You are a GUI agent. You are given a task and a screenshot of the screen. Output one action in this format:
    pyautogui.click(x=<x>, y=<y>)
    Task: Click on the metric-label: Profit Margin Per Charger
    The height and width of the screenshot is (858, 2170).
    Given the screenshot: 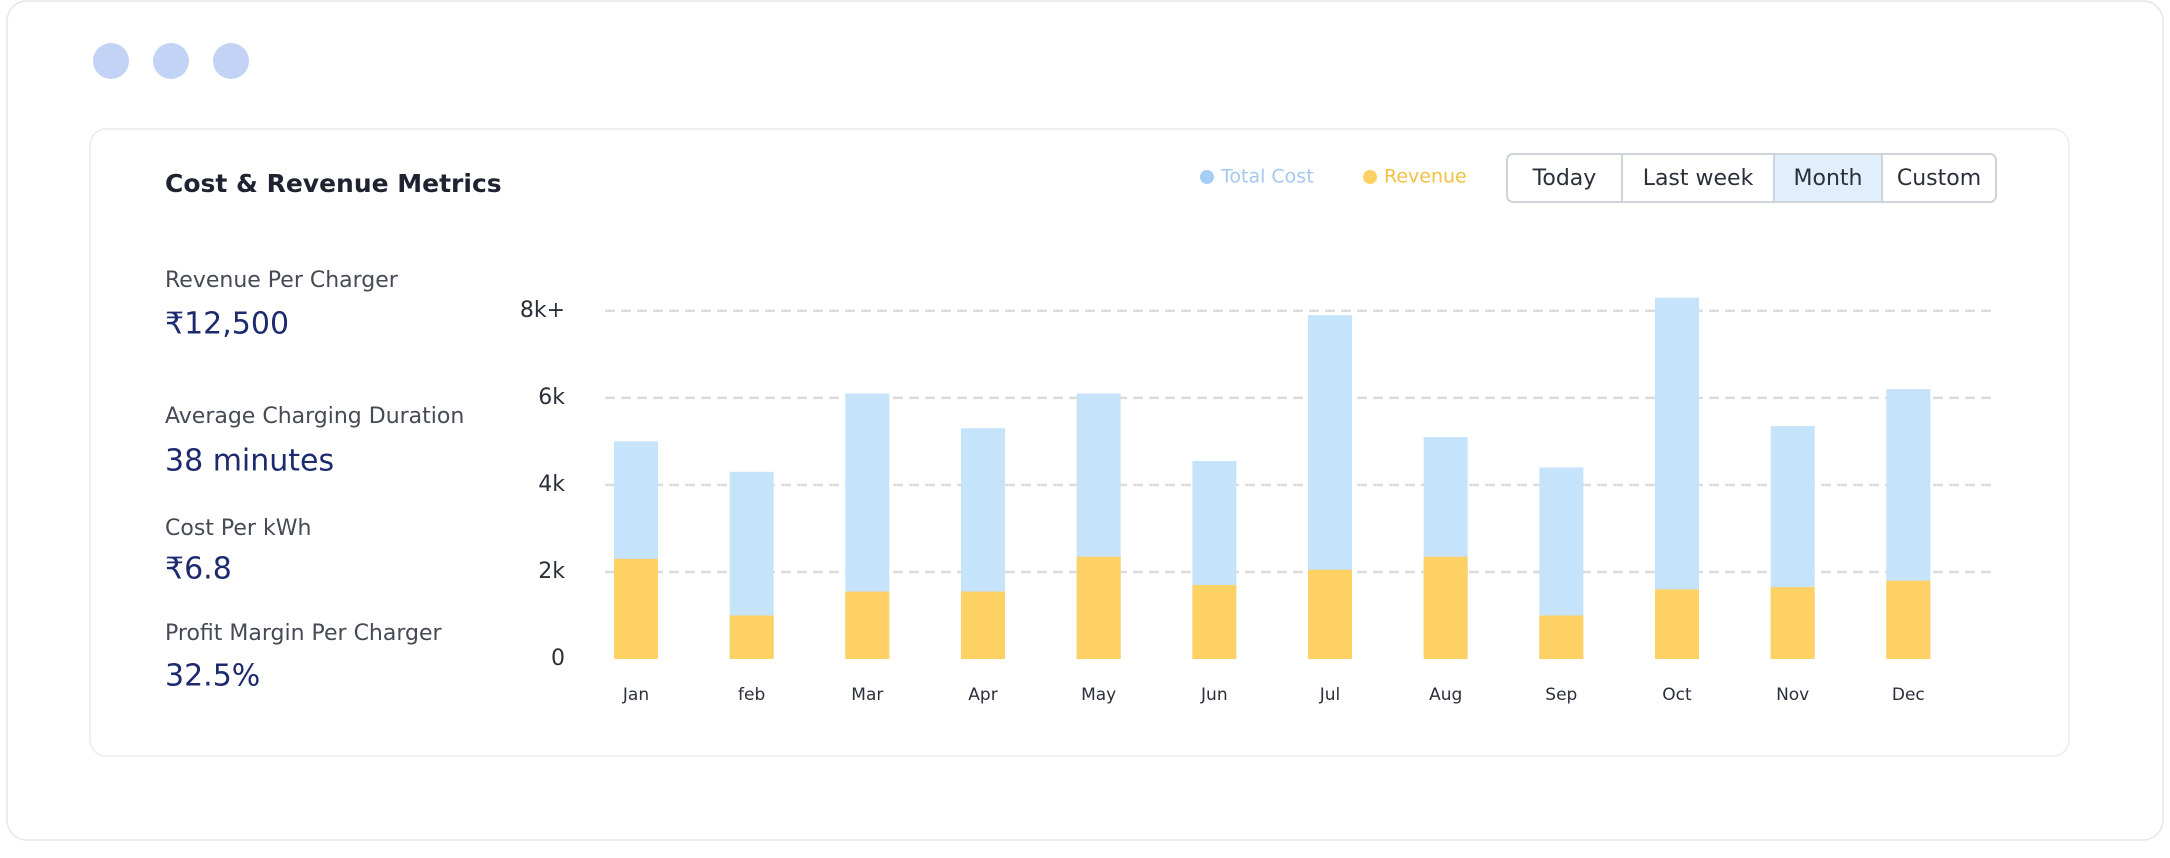 What is the action you would take?
    pyautogui.click(x=304, y=633)
    